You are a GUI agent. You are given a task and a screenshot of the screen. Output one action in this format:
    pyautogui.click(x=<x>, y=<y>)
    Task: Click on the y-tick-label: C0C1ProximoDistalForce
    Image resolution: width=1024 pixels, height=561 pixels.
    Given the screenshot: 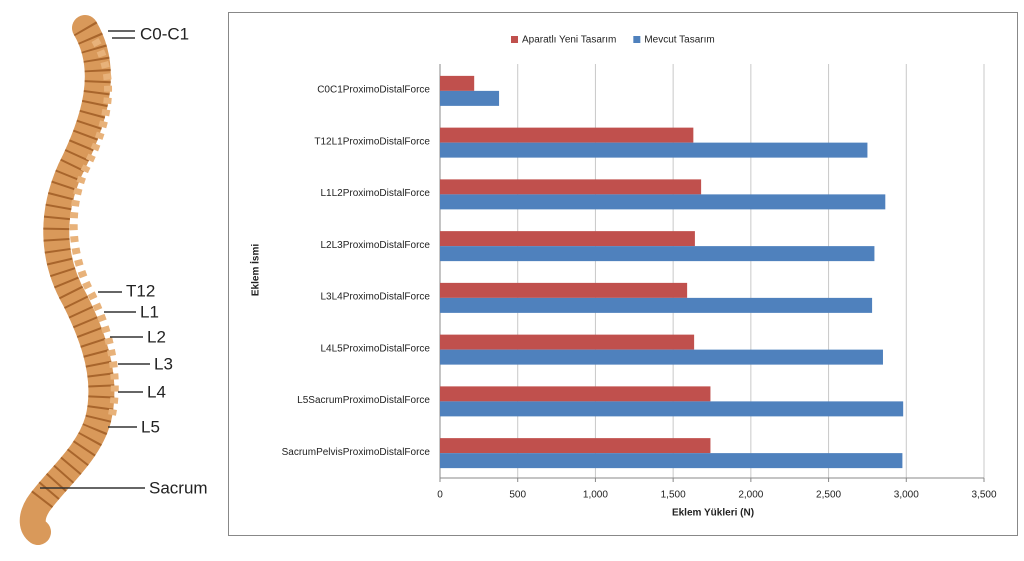 What is the action you would take?
    pyautogui.click(x=373, y=90)
    